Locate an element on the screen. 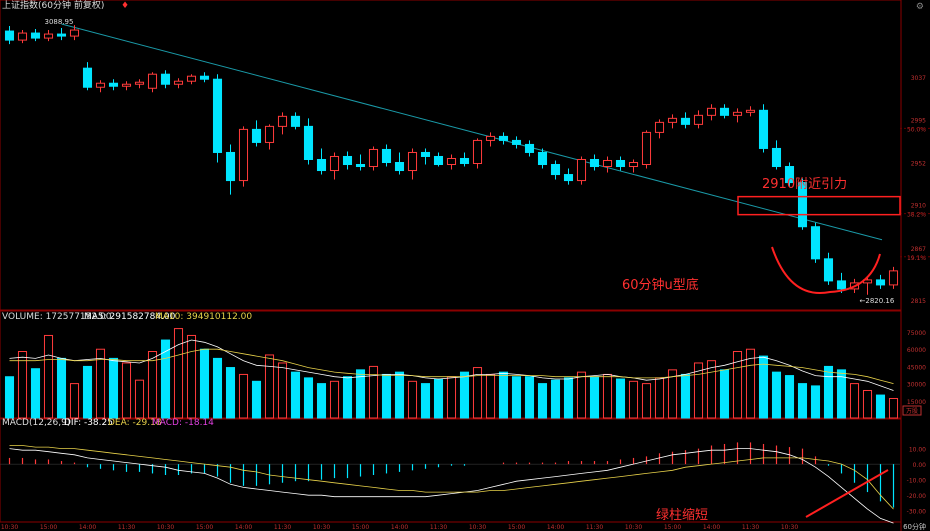 This screenshot has height=531, width=930. menu-icon: ⚙ is located at coordinates (919, 7).